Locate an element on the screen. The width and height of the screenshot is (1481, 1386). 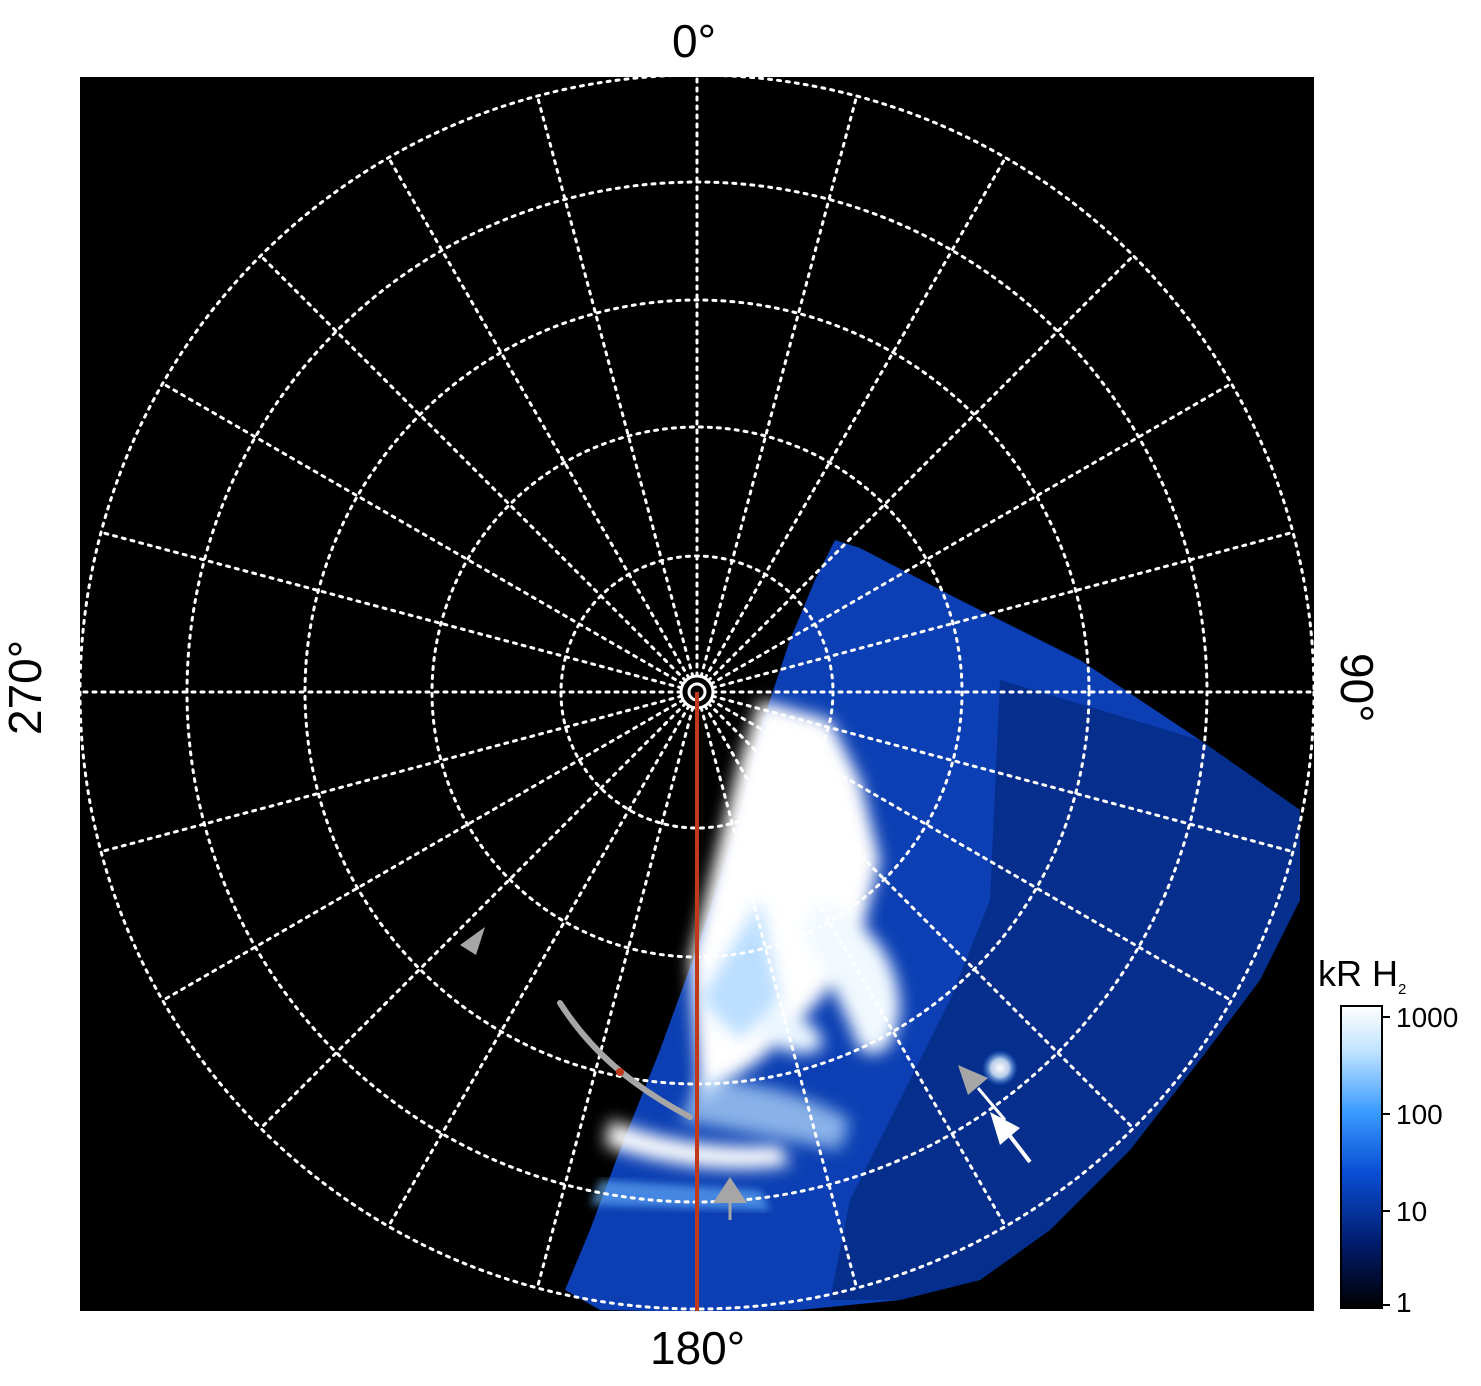
colorbar is located at coordinates (1365, 1157).